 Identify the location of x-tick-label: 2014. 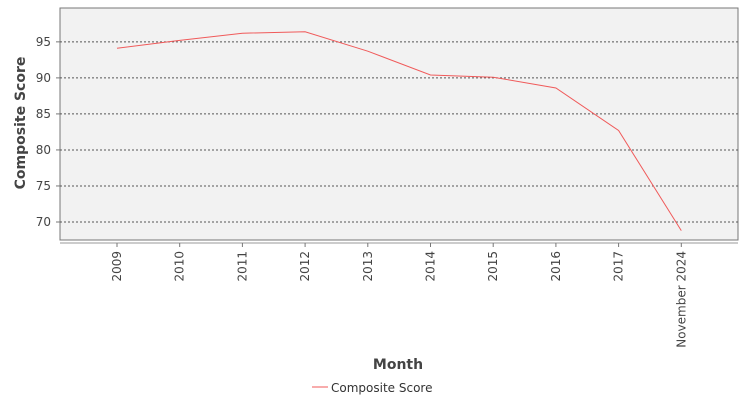
(431, 266).